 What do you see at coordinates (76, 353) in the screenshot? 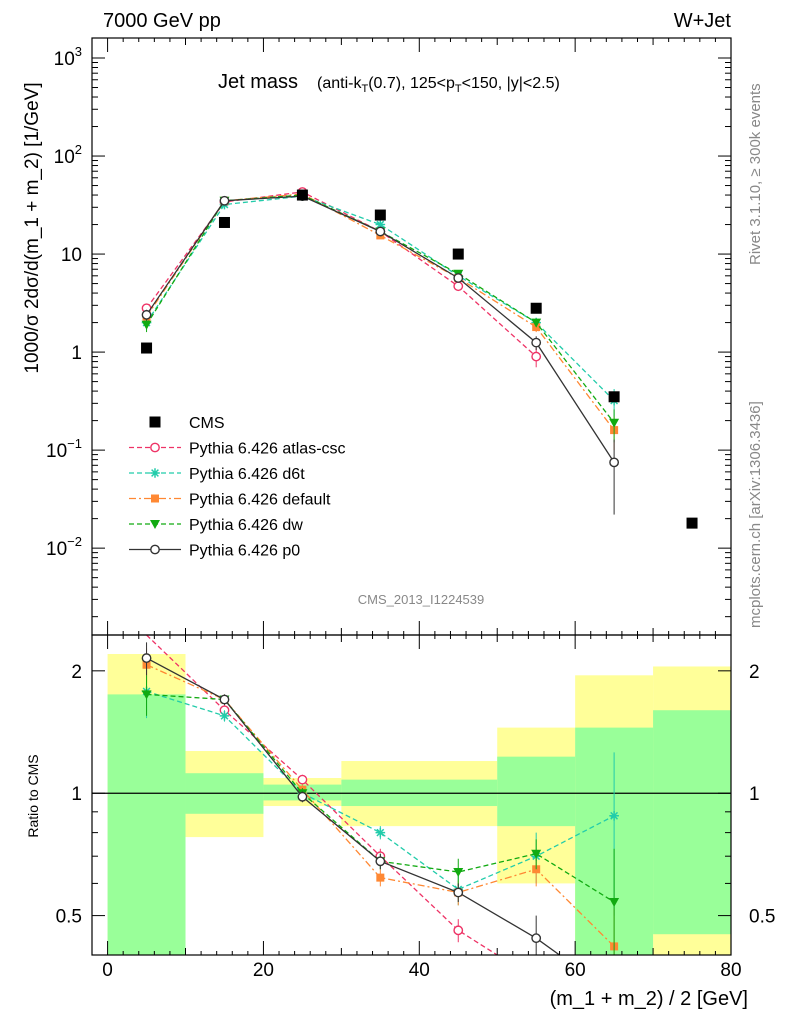
I see `y-tick-label: 1` at bounding box center [76, 353].